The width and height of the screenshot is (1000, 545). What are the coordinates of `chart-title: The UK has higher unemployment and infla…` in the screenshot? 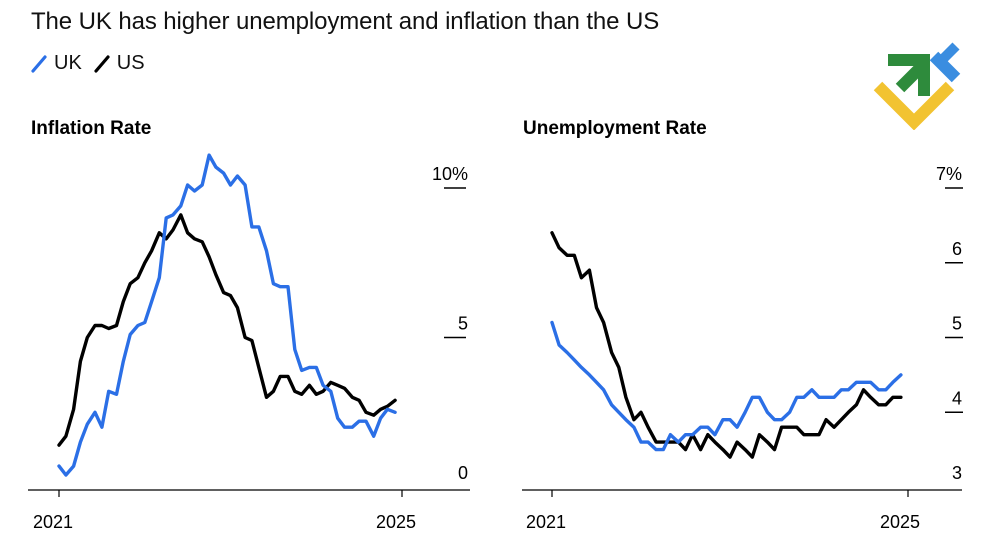 It's located at (345, 21).